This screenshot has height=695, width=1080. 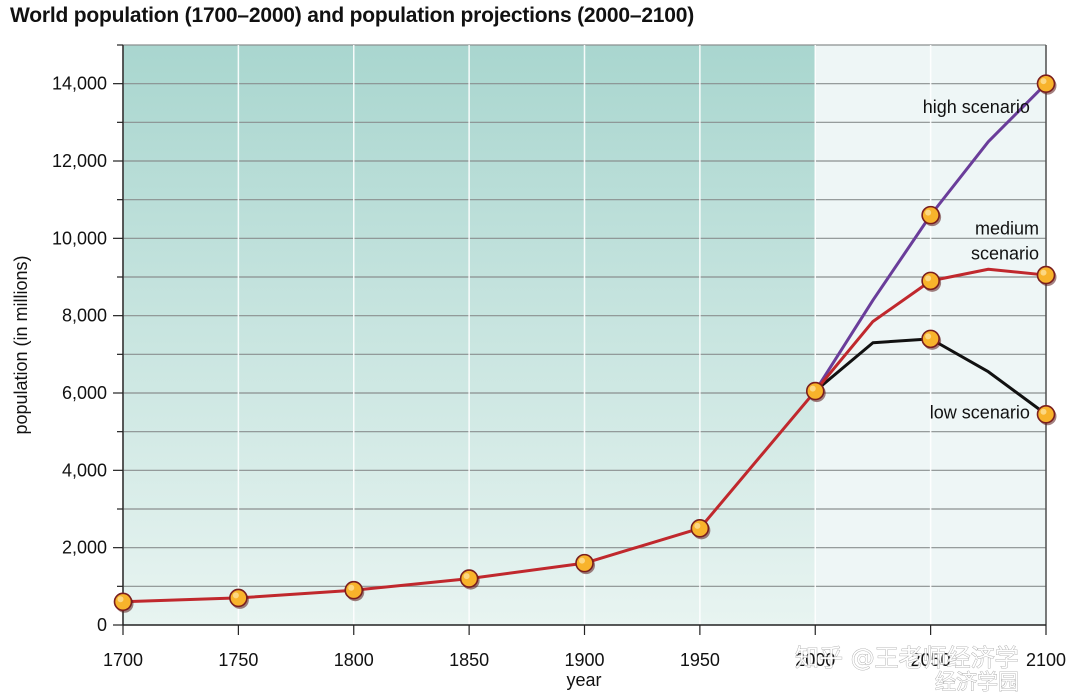 What do you see at coordinates (1046, 660) in the screenshot?
I see `x-tick-label: 2100` at bounding box center [1046, 660].